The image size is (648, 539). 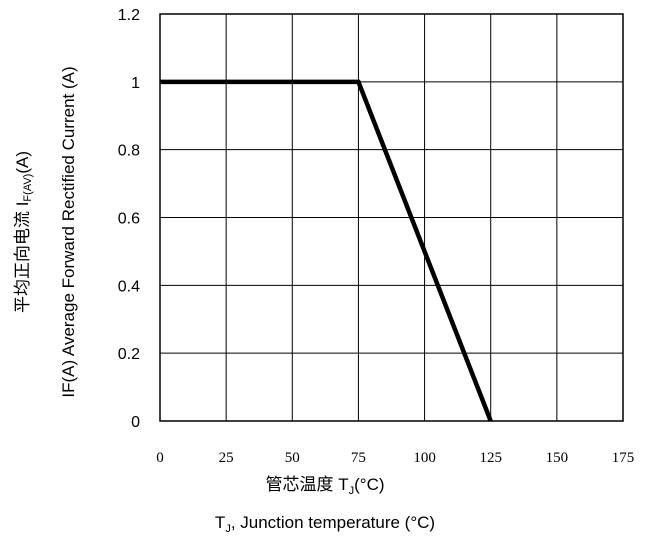 I want to click on x-tick-label: 150, so click(x=557, y=458).